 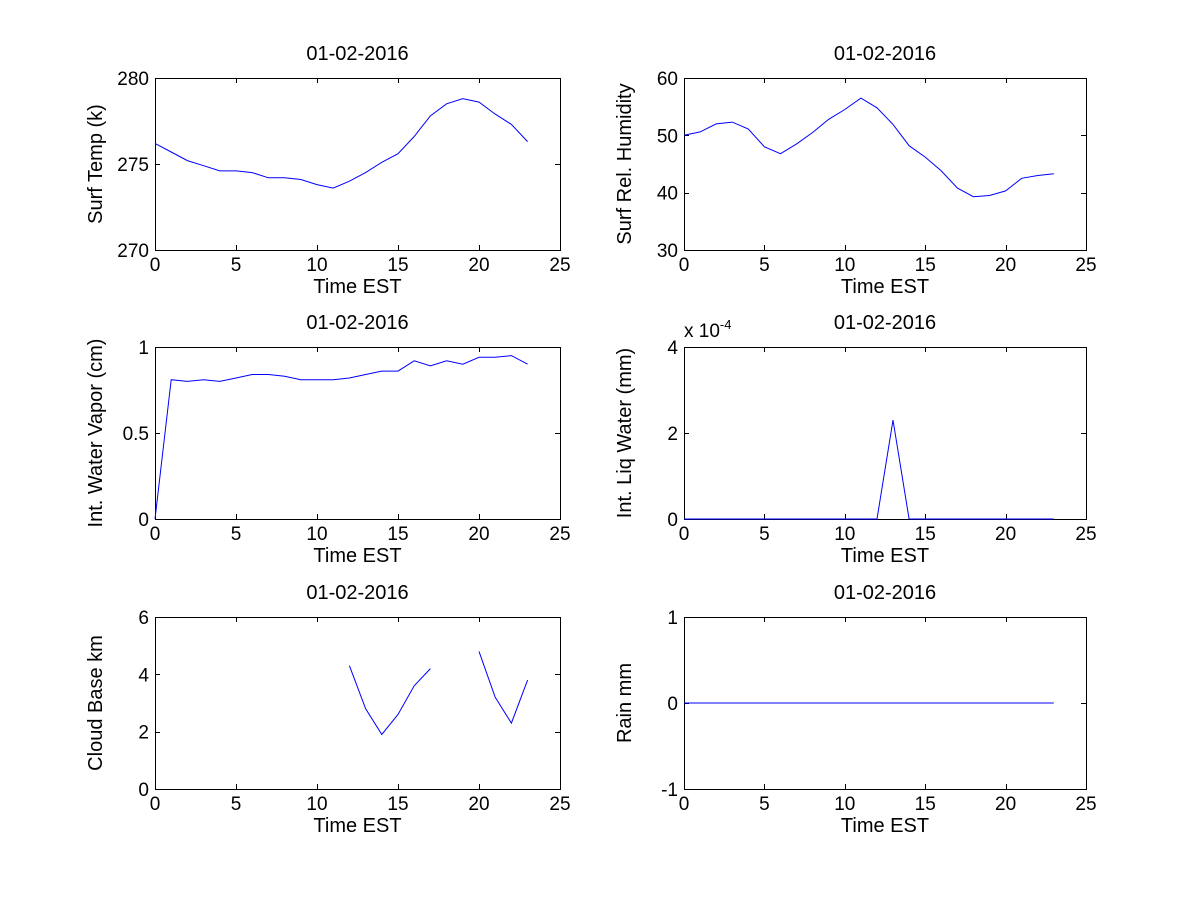 I want to click on y-axis-label-5: Cloud Base km, so click(x=96, y=703).